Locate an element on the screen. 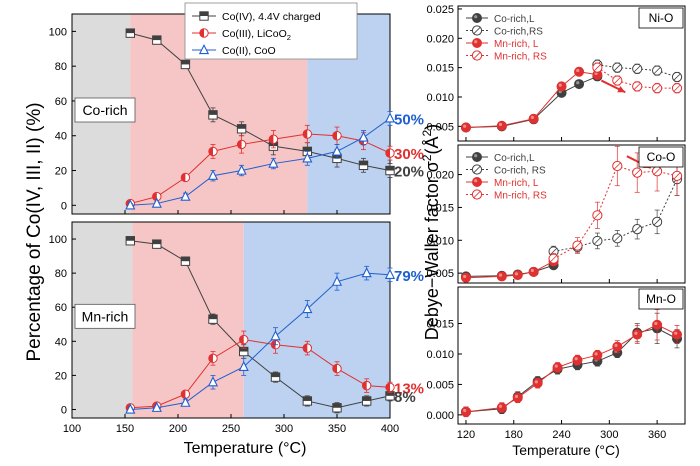 The width and height of the screenshot is (700, 466). panel-title-box: Co-O is located at coordinates (661, 157).